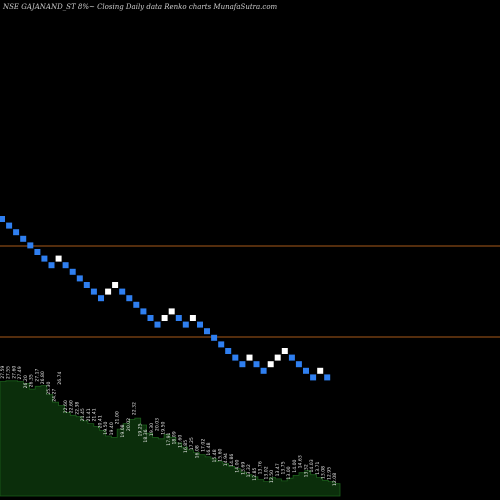 This screenshot has width=500, height=500. I want to click on renko-brick-20-down, so click(136, 304).